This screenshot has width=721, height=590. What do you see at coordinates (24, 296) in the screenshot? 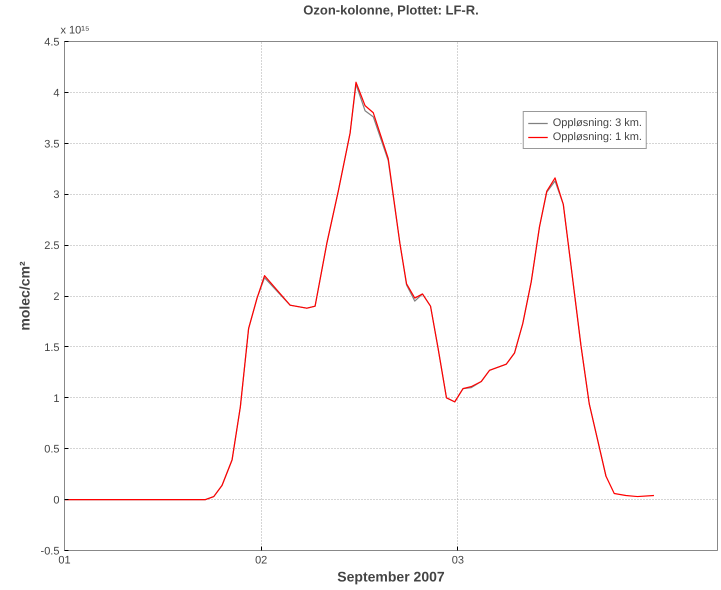
I see `y-axis-title: molec/cm²` at bounding box center [24, 296].